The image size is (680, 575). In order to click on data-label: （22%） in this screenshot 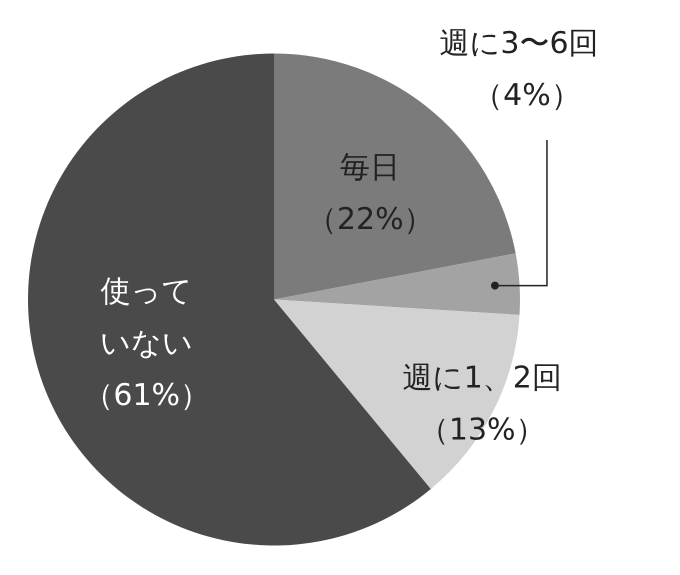, I will do `click(370, 220)`.